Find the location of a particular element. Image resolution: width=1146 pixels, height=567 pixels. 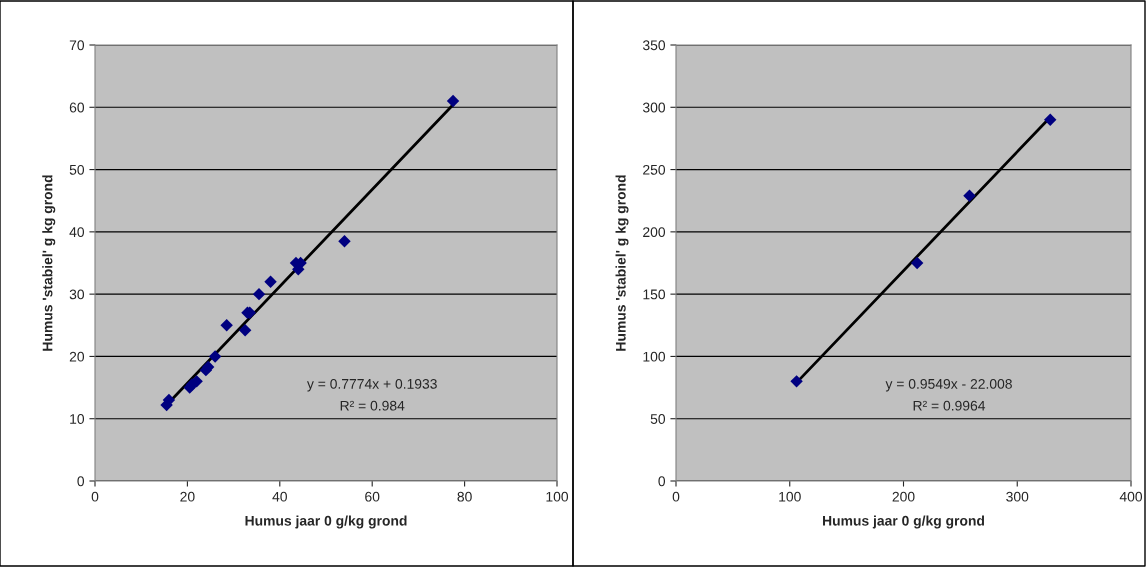

y-tick-label: 200 is located at coordinates (654, 232).